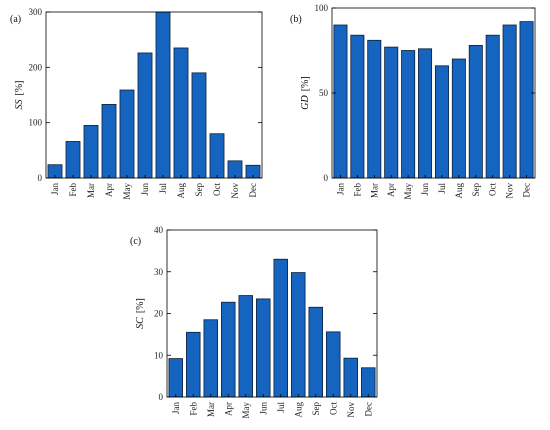 The height and width of the screenshot is (430, 550). I want to click on y-tick-label: 300, so click(36, 12).